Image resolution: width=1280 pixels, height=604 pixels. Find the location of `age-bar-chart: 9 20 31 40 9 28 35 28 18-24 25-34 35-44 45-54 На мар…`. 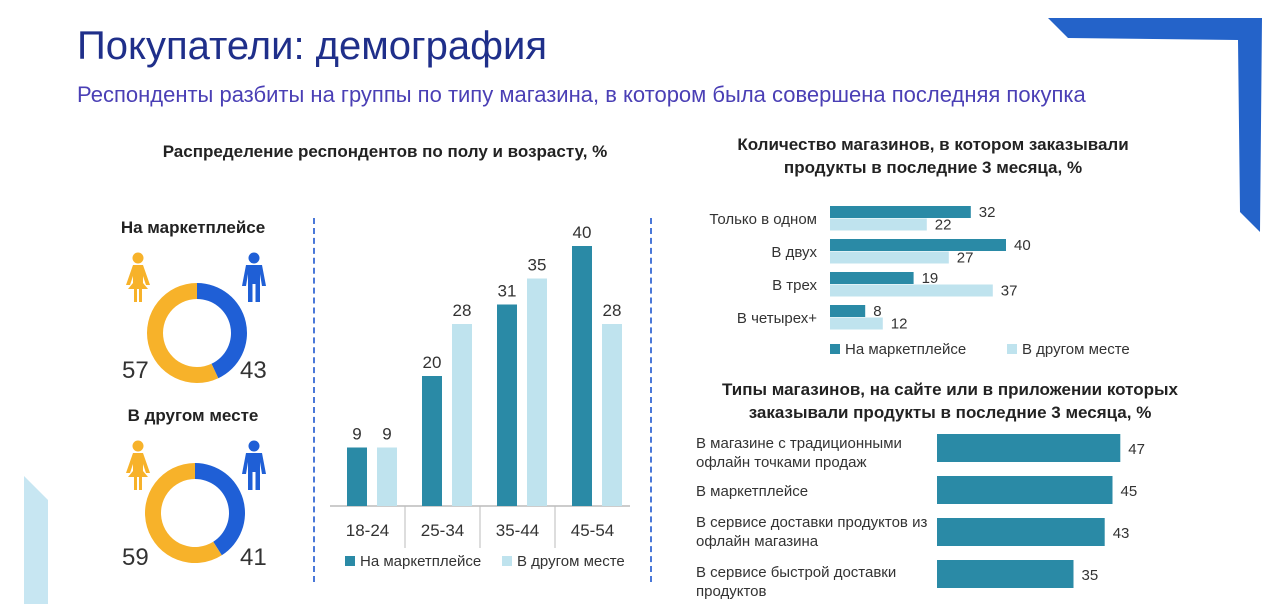

age-bar-chart: 9 20 31 40 9 28 35 28 18-24 25-34 35-44 45-54 На мар… is located at coordinates (480, 396).